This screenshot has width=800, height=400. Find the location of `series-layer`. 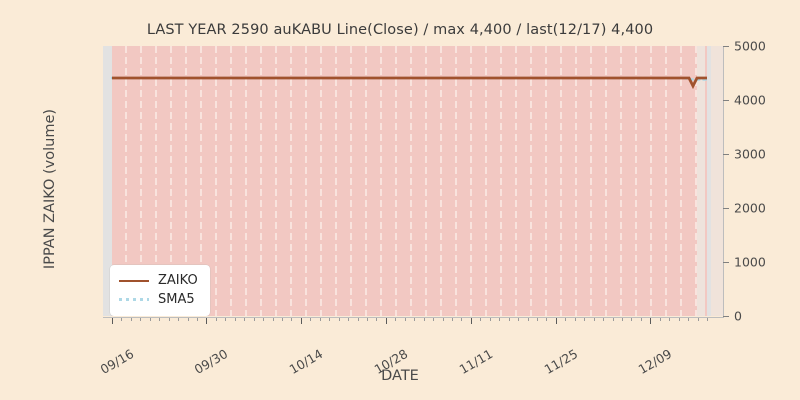

series-layer is located at coordinates (409, 83).